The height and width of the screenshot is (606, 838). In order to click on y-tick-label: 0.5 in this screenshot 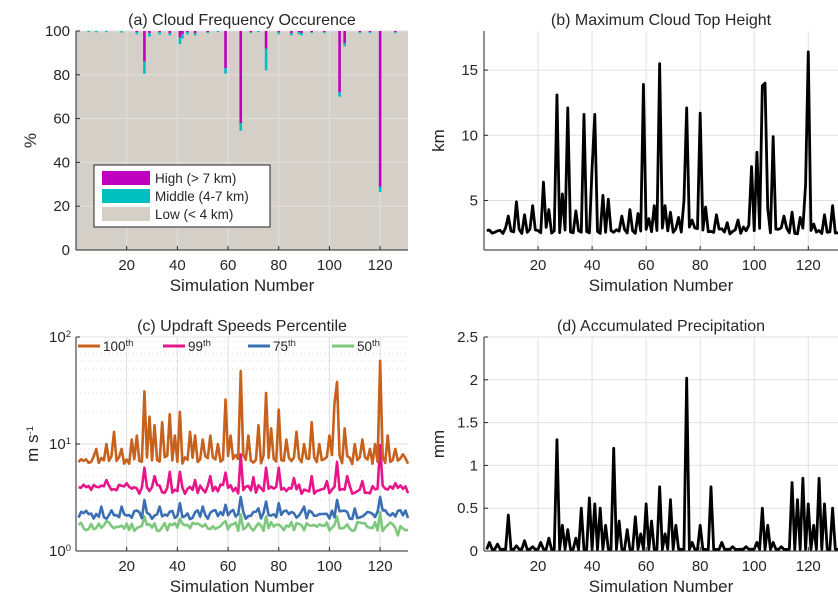, I will do `click(467, 508)`.